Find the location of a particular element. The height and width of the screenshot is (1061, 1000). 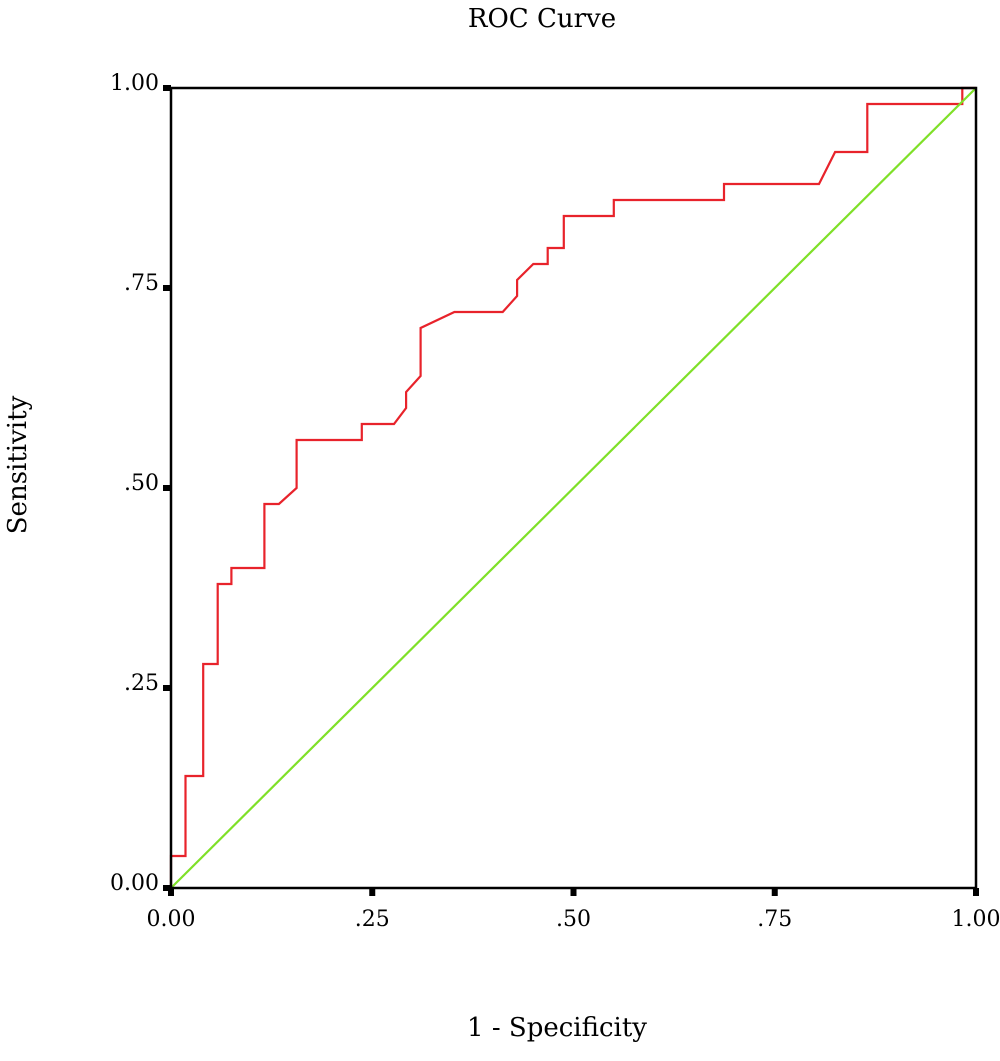

x-tick-label: .75 is located at coordinates (774, 919).